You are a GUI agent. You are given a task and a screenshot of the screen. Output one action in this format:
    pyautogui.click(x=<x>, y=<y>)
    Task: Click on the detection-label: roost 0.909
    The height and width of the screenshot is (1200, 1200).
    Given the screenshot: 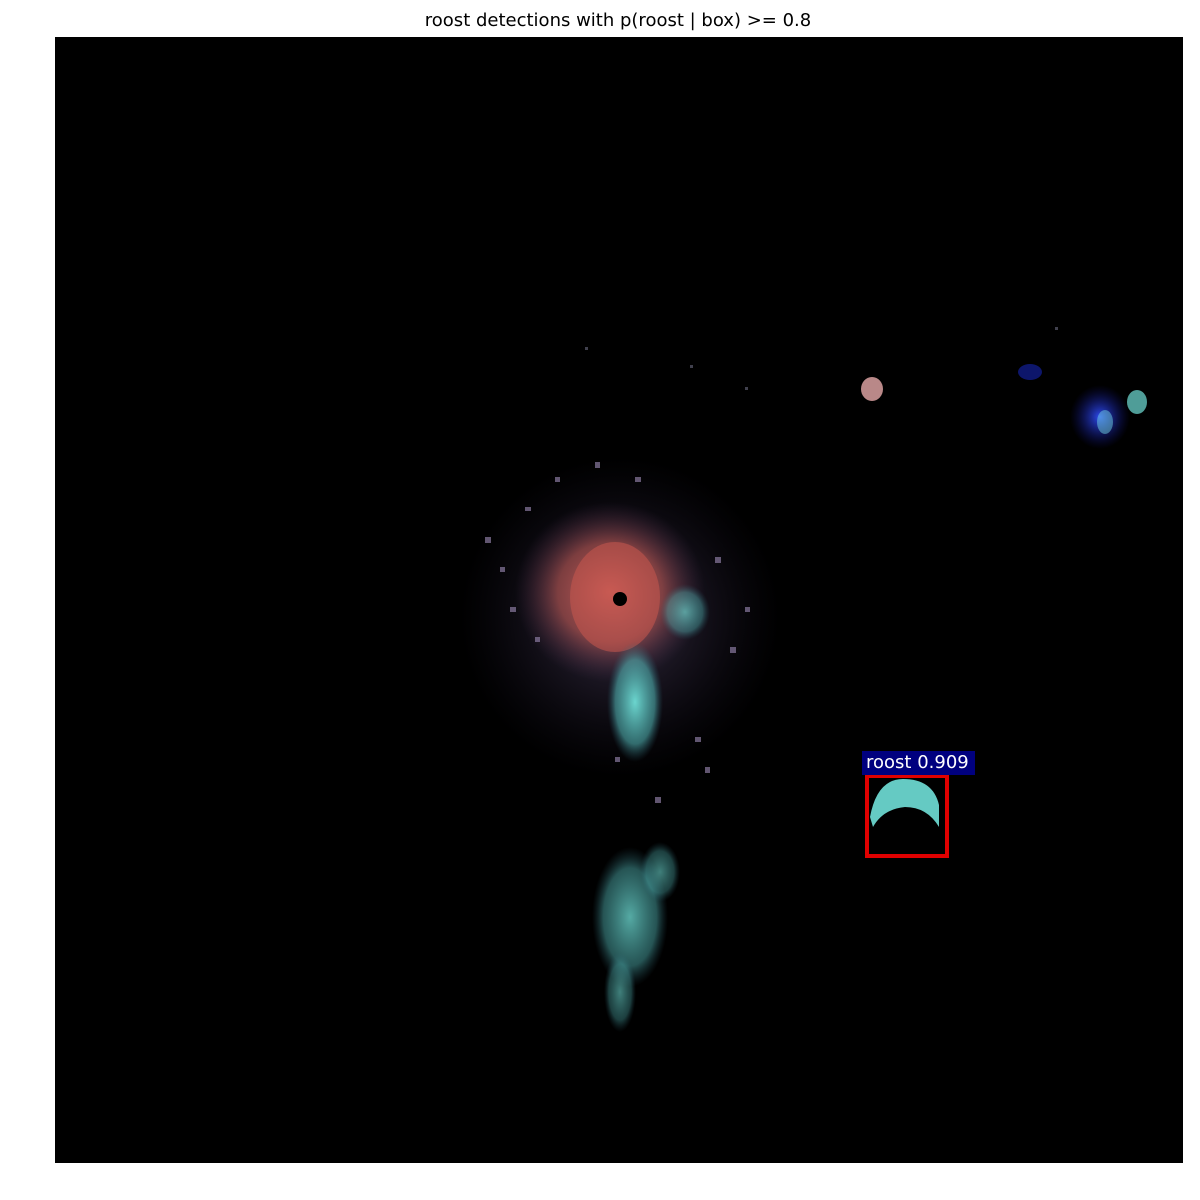 What is the action you would take?
    pyautogui.click(x=918, y=763)
    